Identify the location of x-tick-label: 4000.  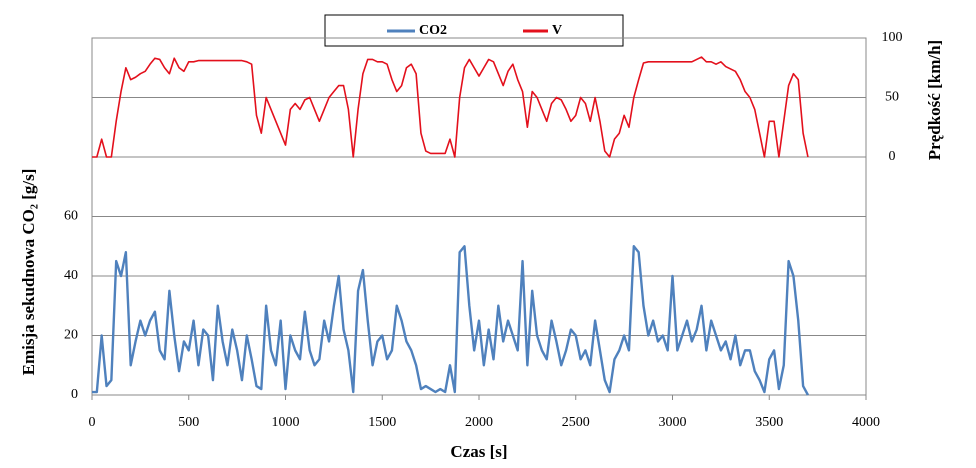
(866, 422).